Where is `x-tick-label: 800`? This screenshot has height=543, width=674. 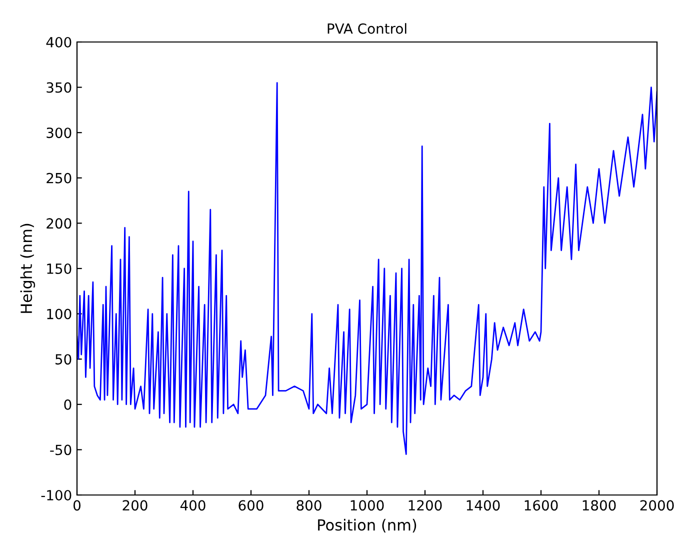
x-tick-label: 800 is located at coordinates (309, 505).